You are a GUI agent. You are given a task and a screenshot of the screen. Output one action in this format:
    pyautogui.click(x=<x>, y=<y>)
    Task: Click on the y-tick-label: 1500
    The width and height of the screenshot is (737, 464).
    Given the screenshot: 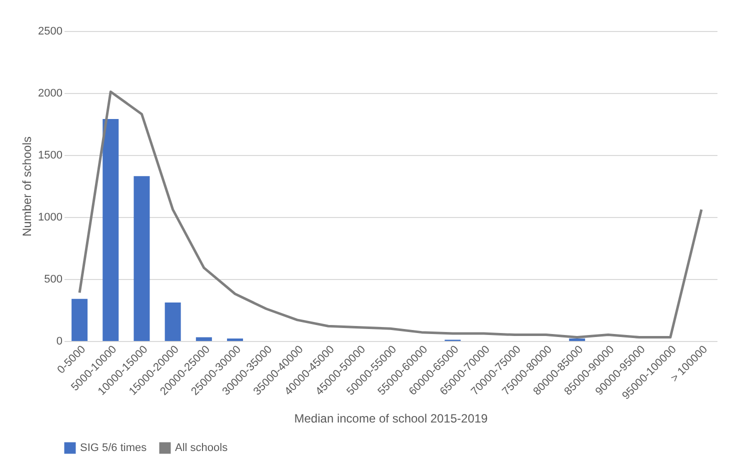 What is the action you would take?
    pyautogui.click(x=50, y=156)
    